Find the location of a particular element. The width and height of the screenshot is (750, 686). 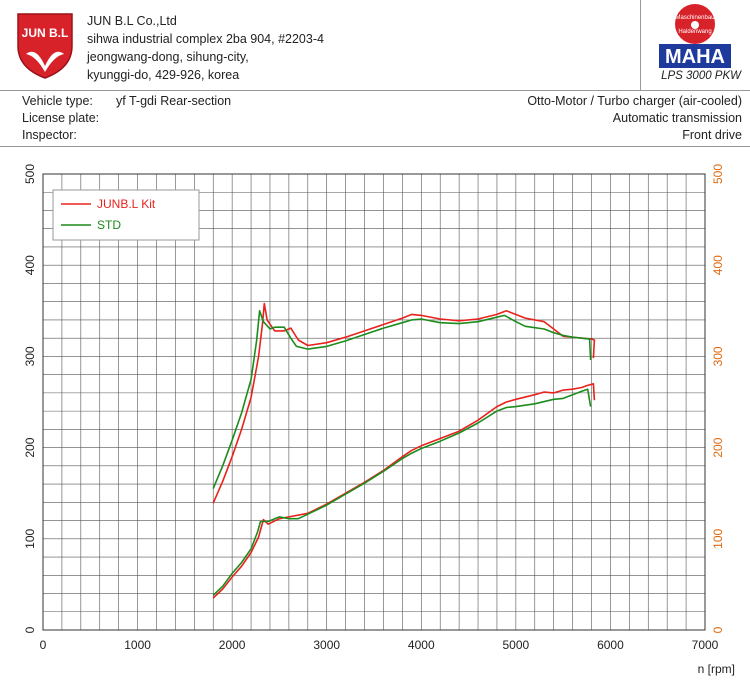

x-tick-label: 3000 is located at coordinates (326, 645).